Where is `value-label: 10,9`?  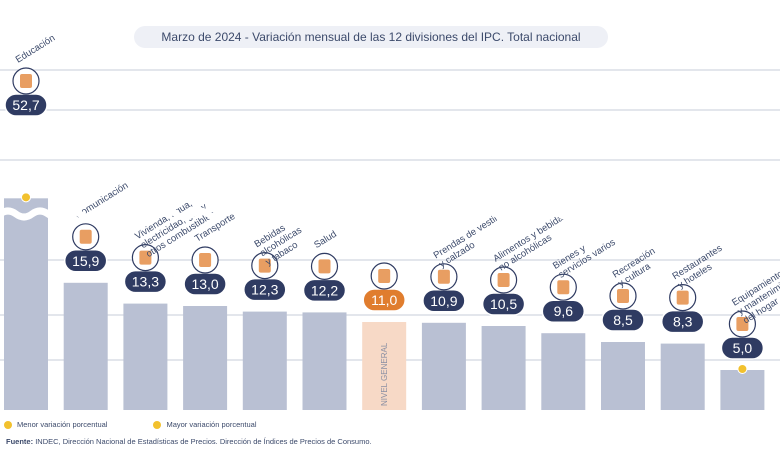
value-label: 10,9 is located at coordinates (443, 301).